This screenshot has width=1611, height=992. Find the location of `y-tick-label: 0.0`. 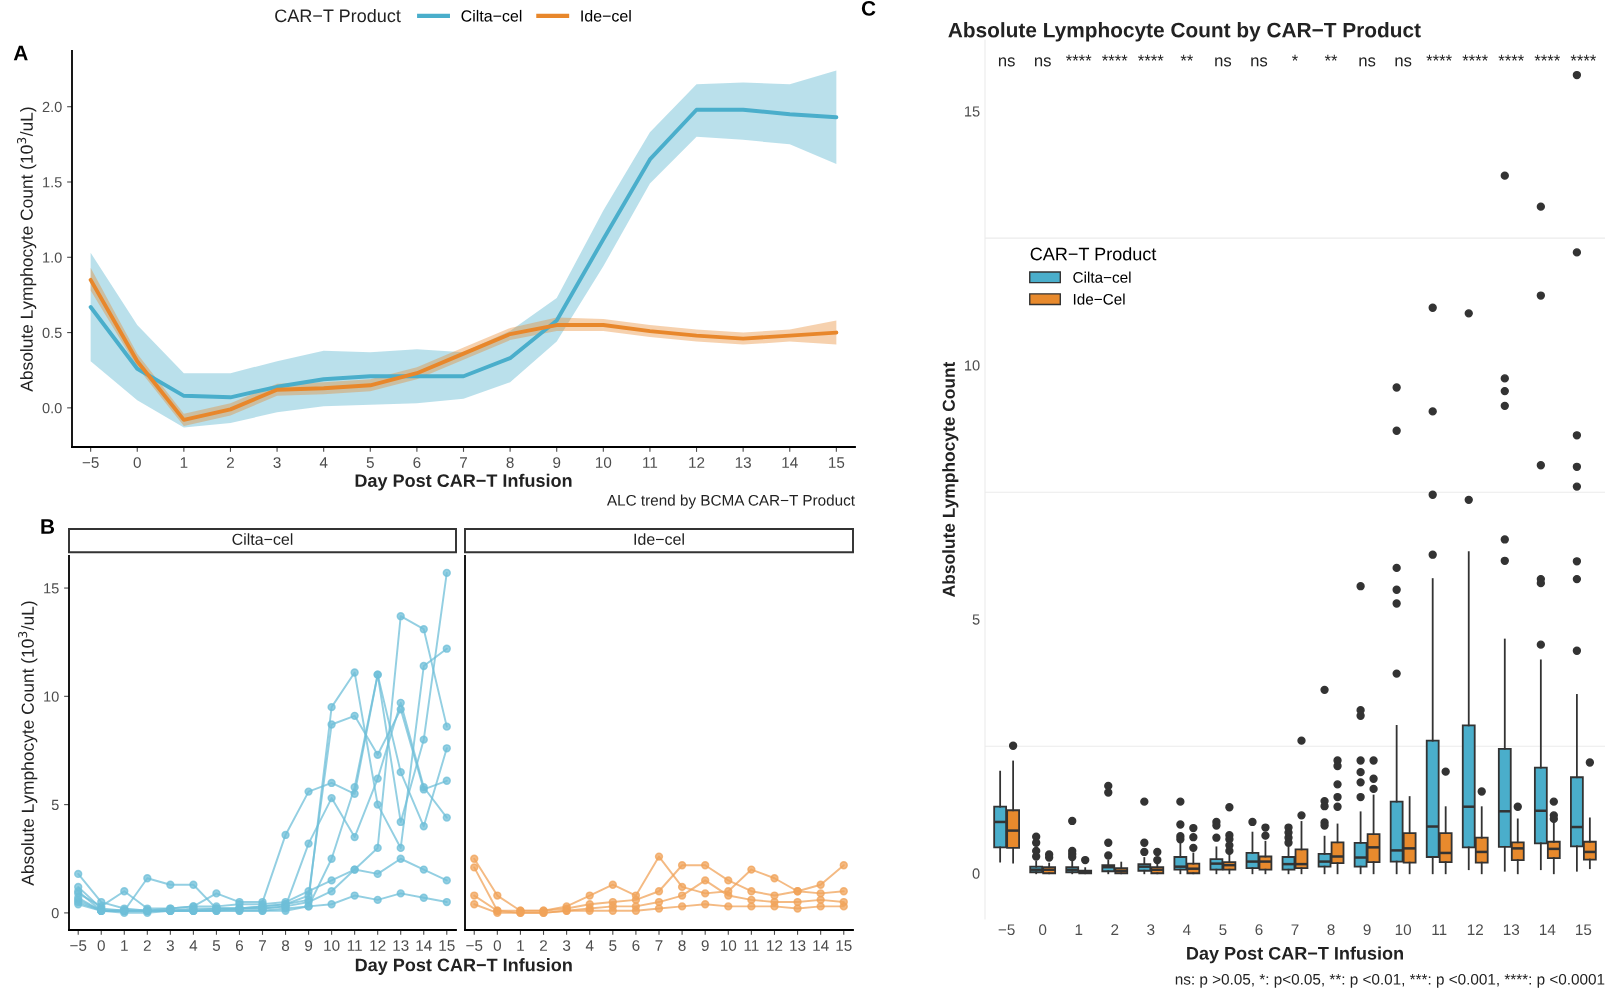

y-tick-label: 0.0 is located at coordinates (52, 408).